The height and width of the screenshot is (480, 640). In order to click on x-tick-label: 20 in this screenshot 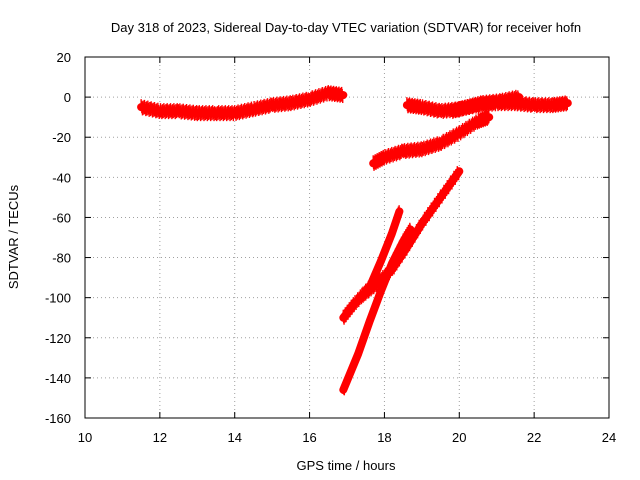, I will do `click(459, 437)`.